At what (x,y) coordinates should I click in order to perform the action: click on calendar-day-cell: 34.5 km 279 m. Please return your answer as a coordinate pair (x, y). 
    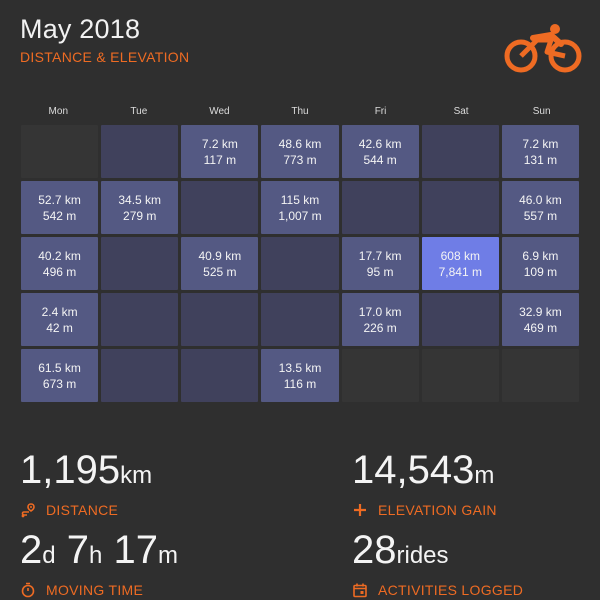
    Looking at the image, I should click on (140, 207).